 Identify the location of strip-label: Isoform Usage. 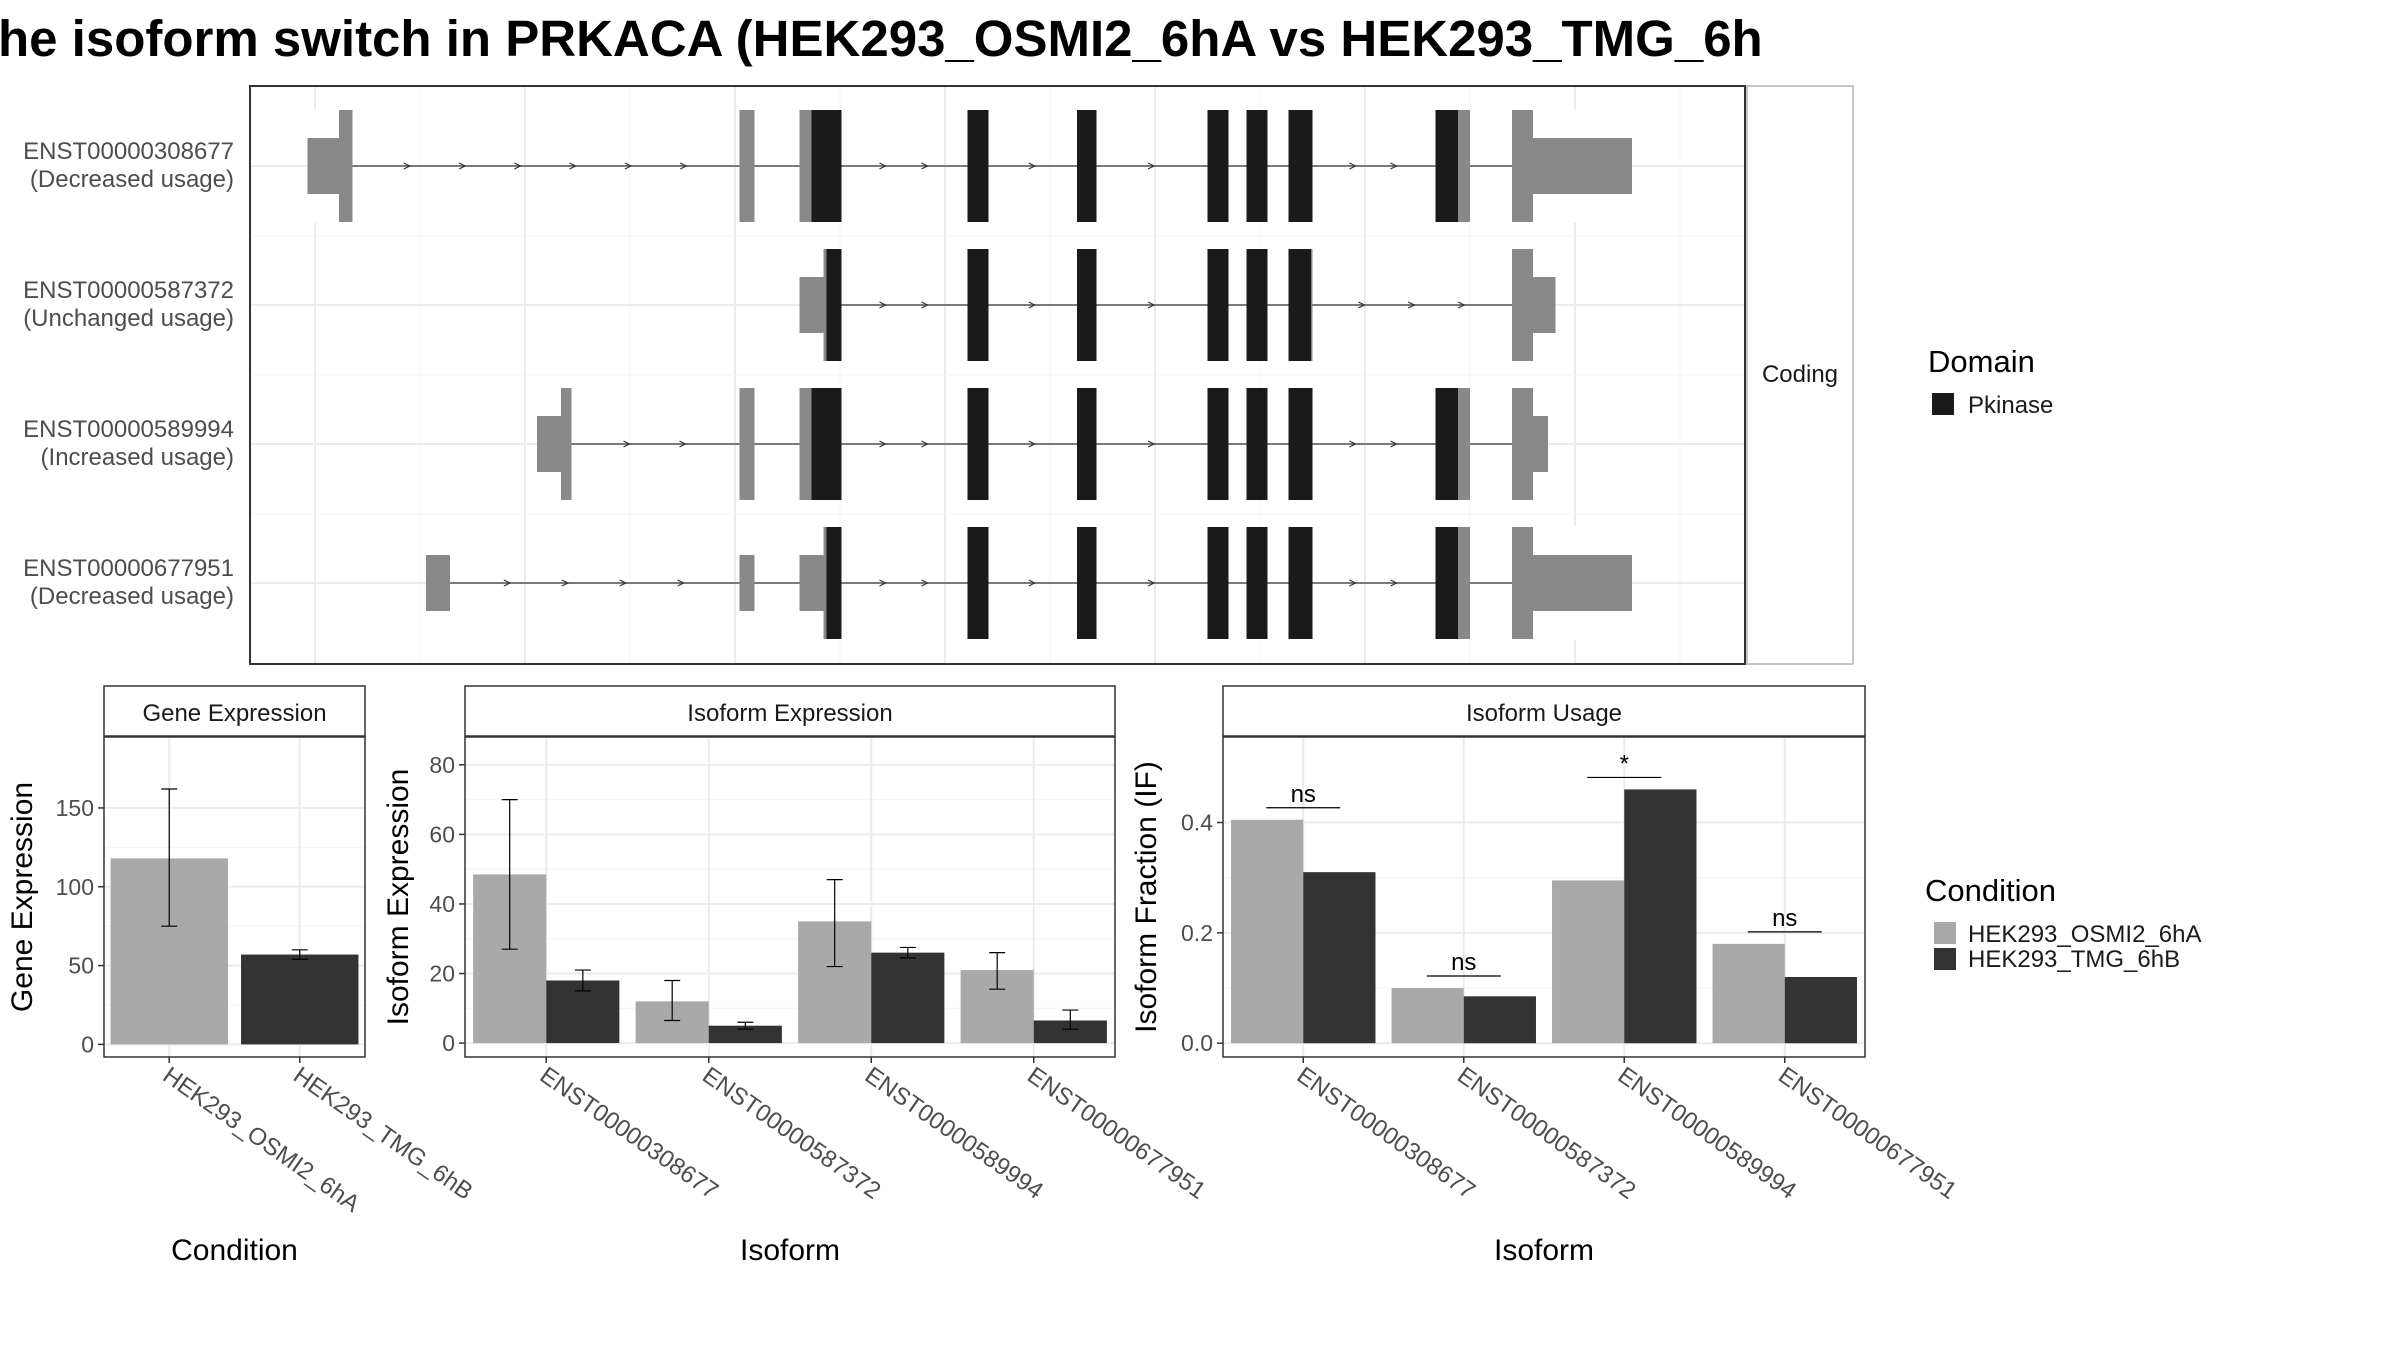
(1544, 713).